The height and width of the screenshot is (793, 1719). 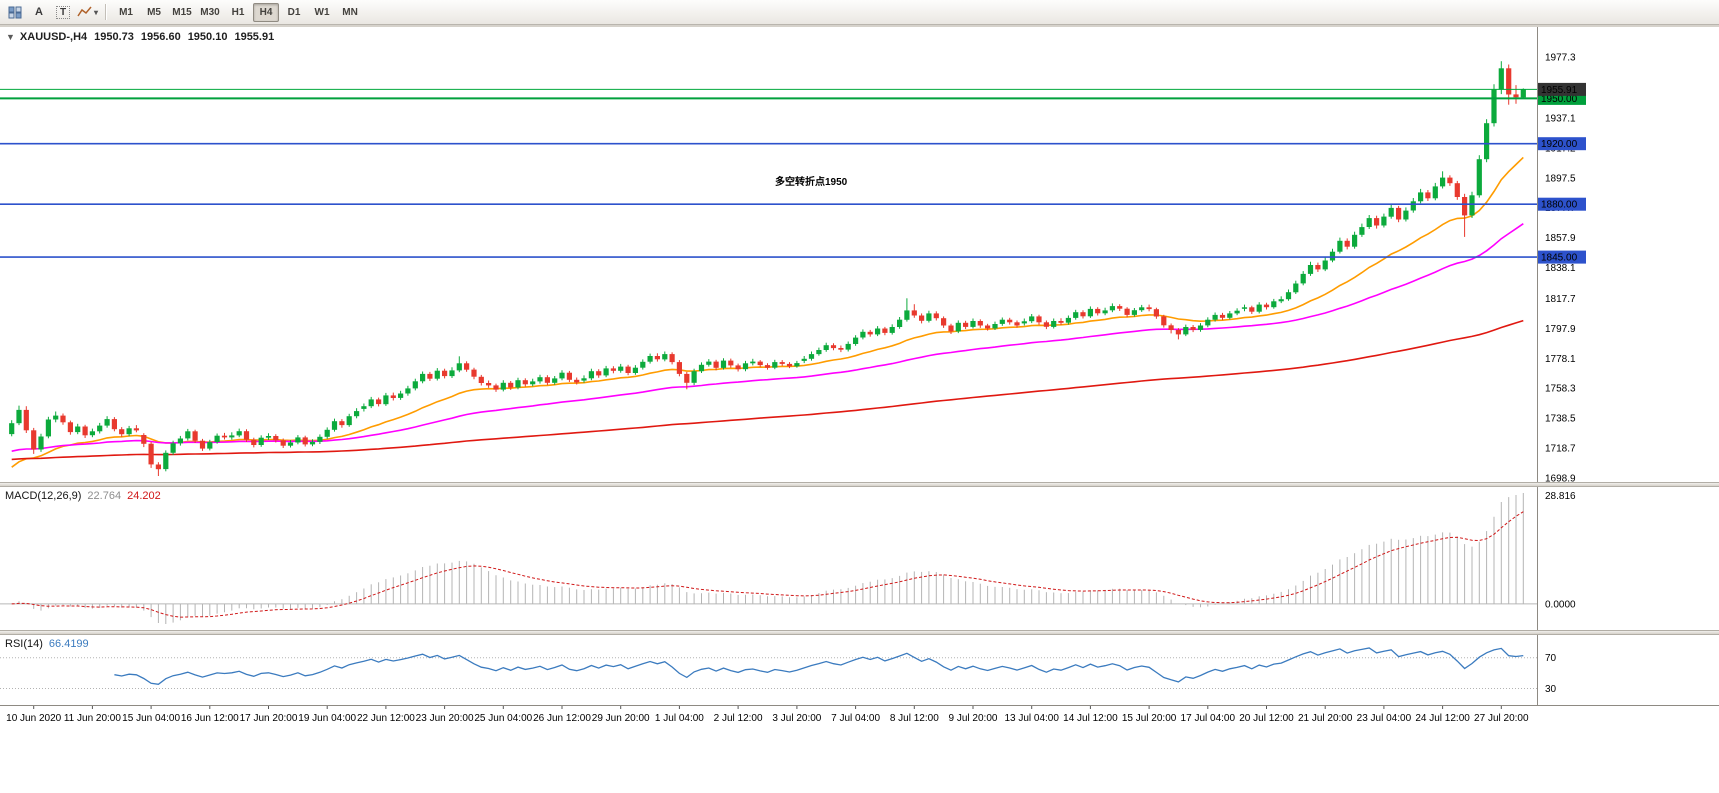 What do you see at coordinates (1560, 550) in the screenshot?
I see `macd-scale: 28.816 0.0000` at bounding box center [1560, 550].